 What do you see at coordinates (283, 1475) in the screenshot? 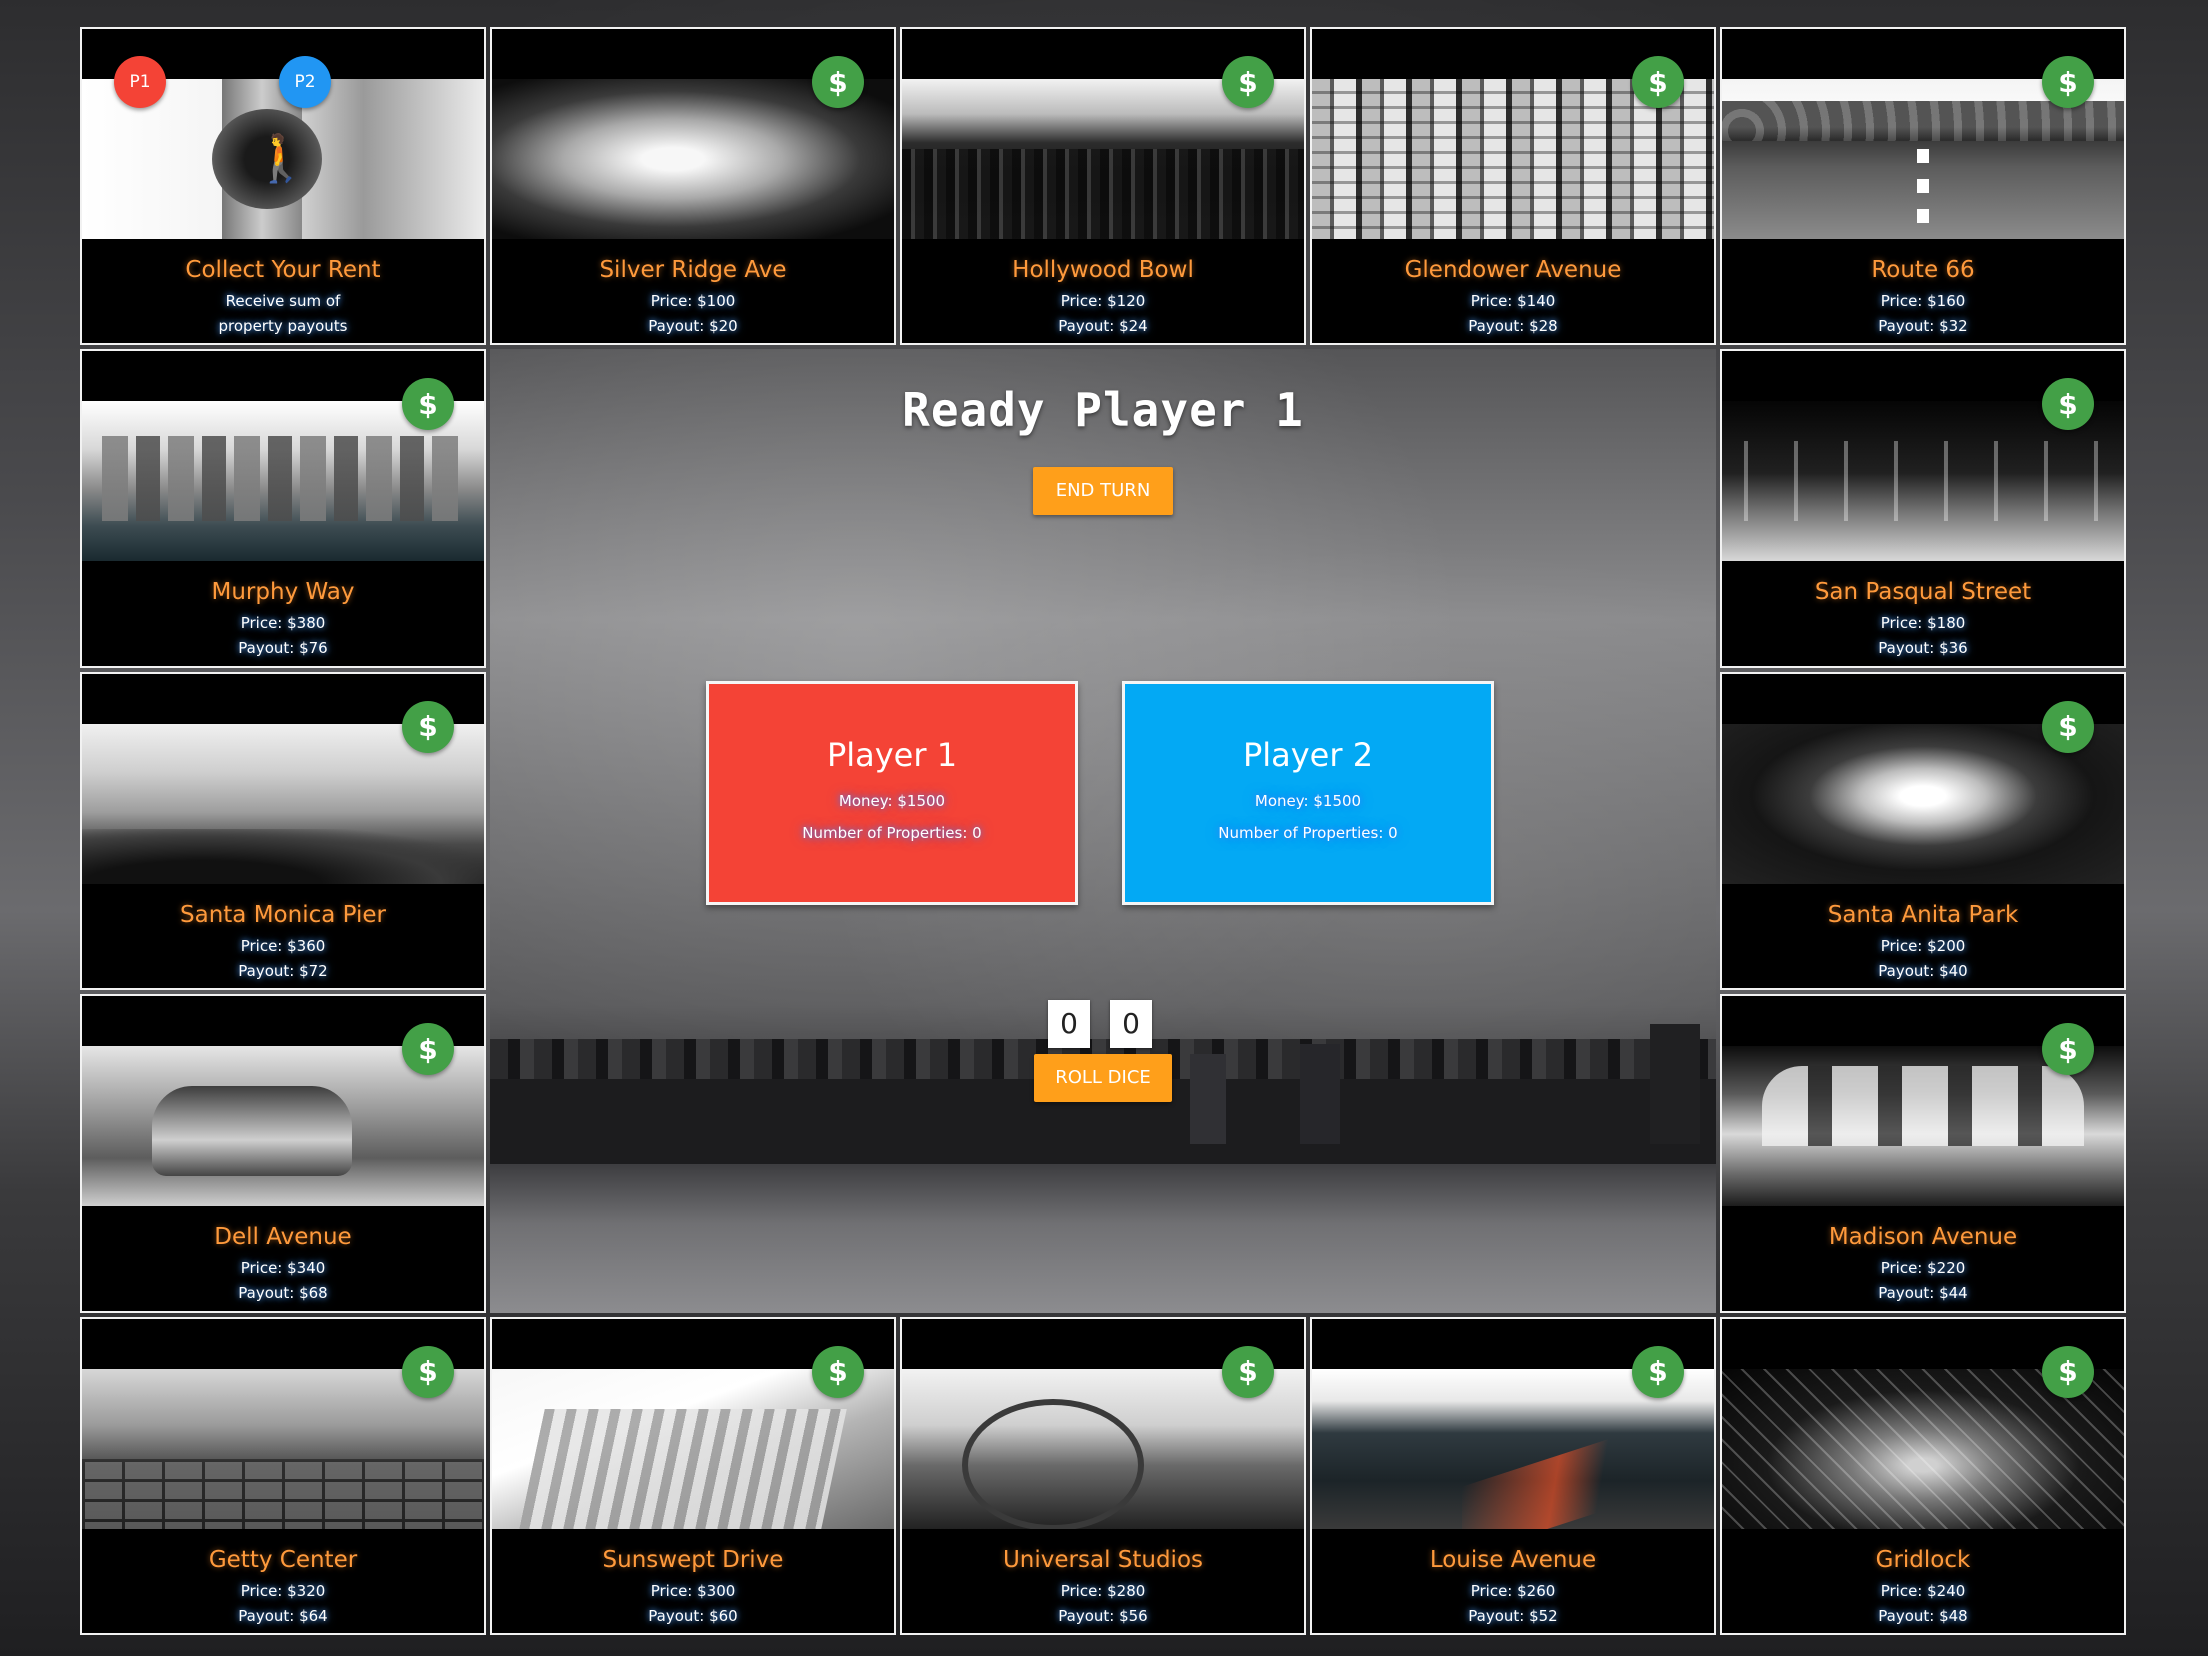
I see `tile-getty-center: $ Getty Center Price: $320 Payout: $64` at bounding box center [283, 1475].